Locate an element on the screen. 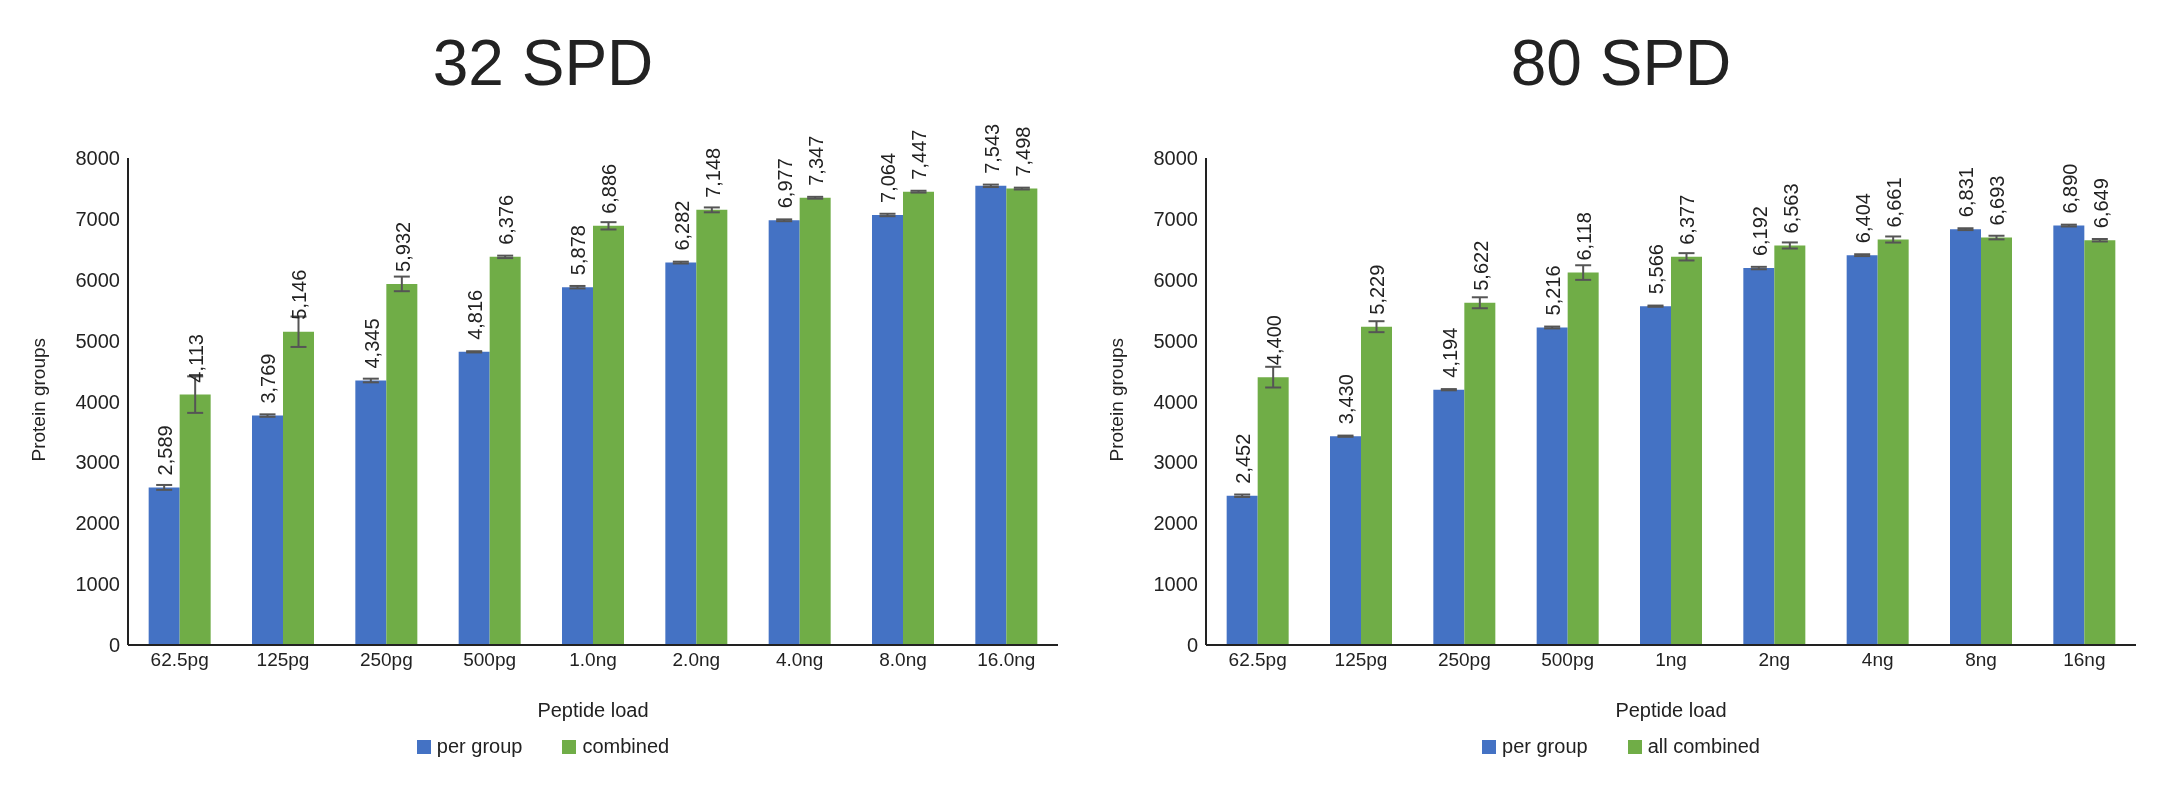 This screenshot has width=2165, height=788. data-label: 2,452 is located at coordinates (1243, 458).